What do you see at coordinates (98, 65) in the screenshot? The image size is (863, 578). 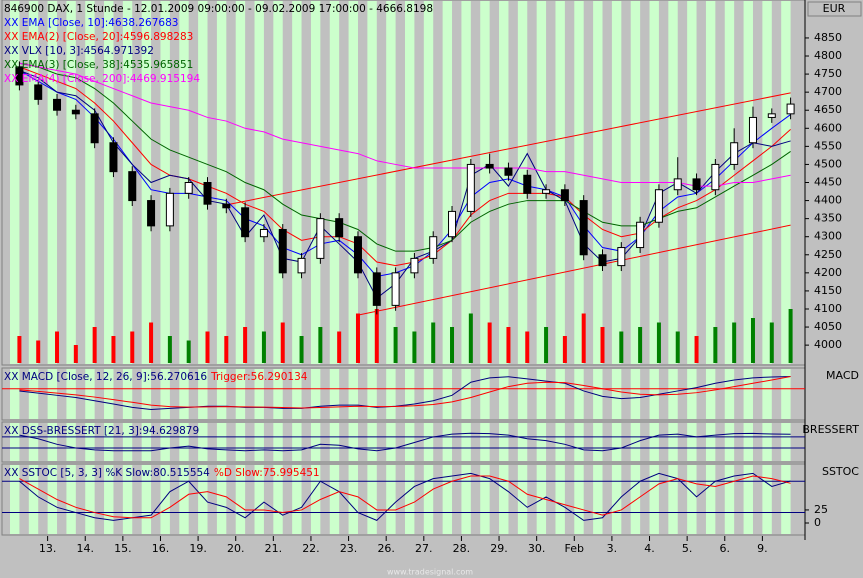 I see `legend-entry: XX EMA(3) [Close, 38]:4535.965851` at bounding box center [98, 65].